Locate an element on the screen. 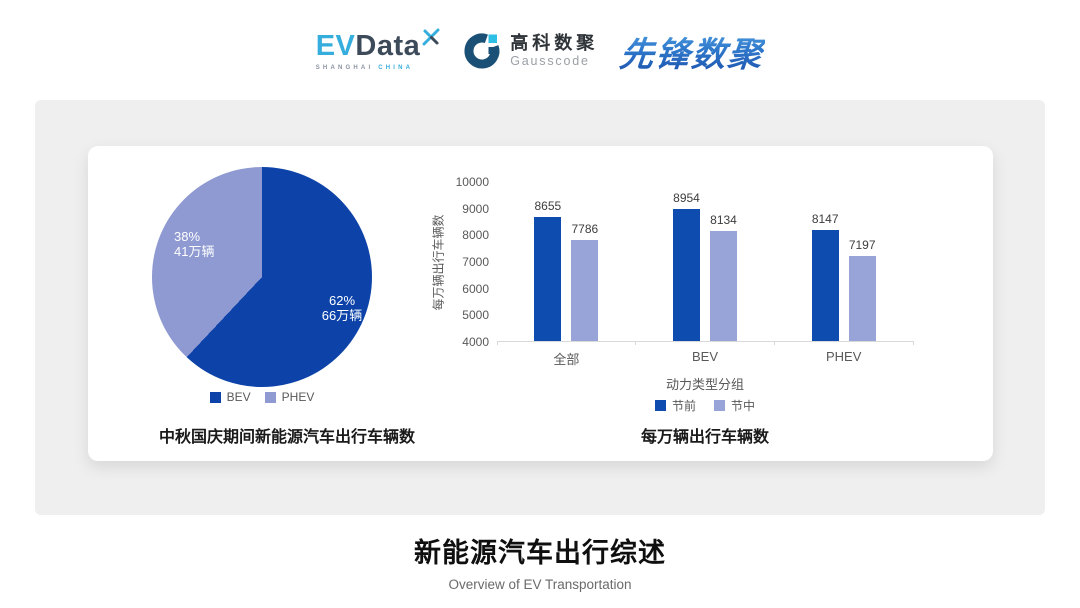  bar: 8954 is located at coordinates (686, 261).